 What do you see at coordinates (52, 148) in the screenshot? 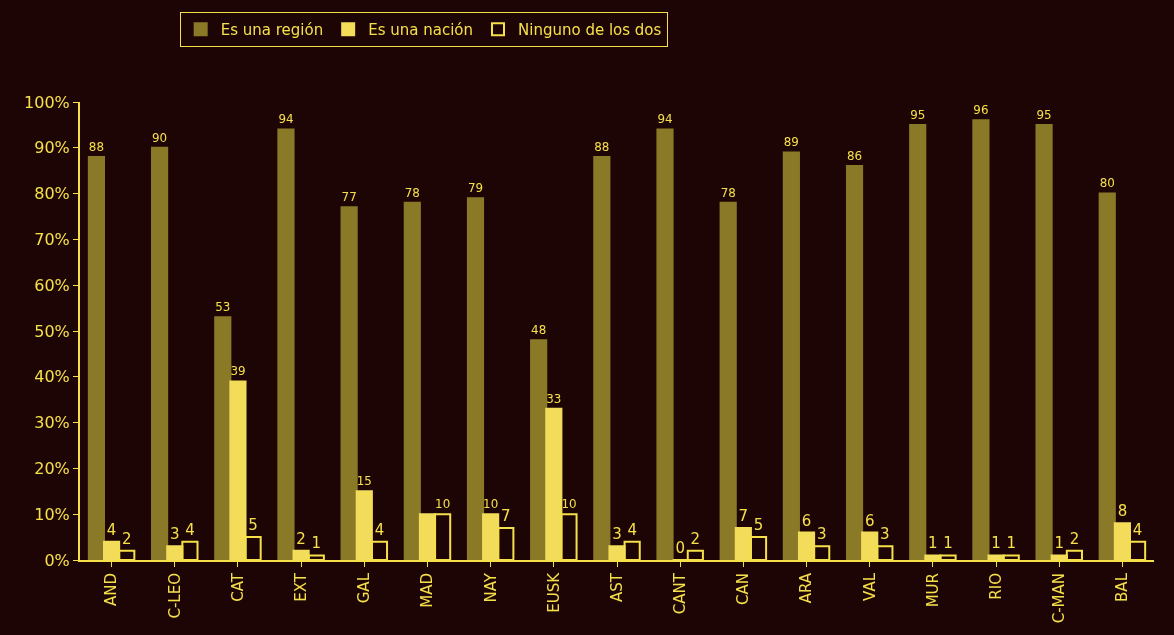
I see `y-tick-label: 90%` at bounding box center [52, 148].